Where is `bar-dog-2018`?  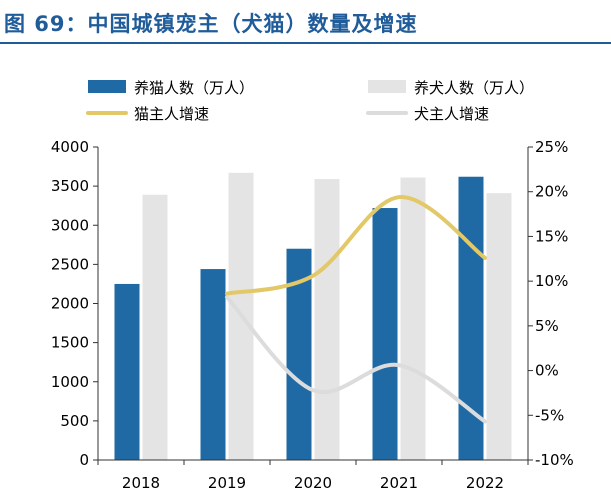
bar-dog-2018 is located at coordinates (155, 327).